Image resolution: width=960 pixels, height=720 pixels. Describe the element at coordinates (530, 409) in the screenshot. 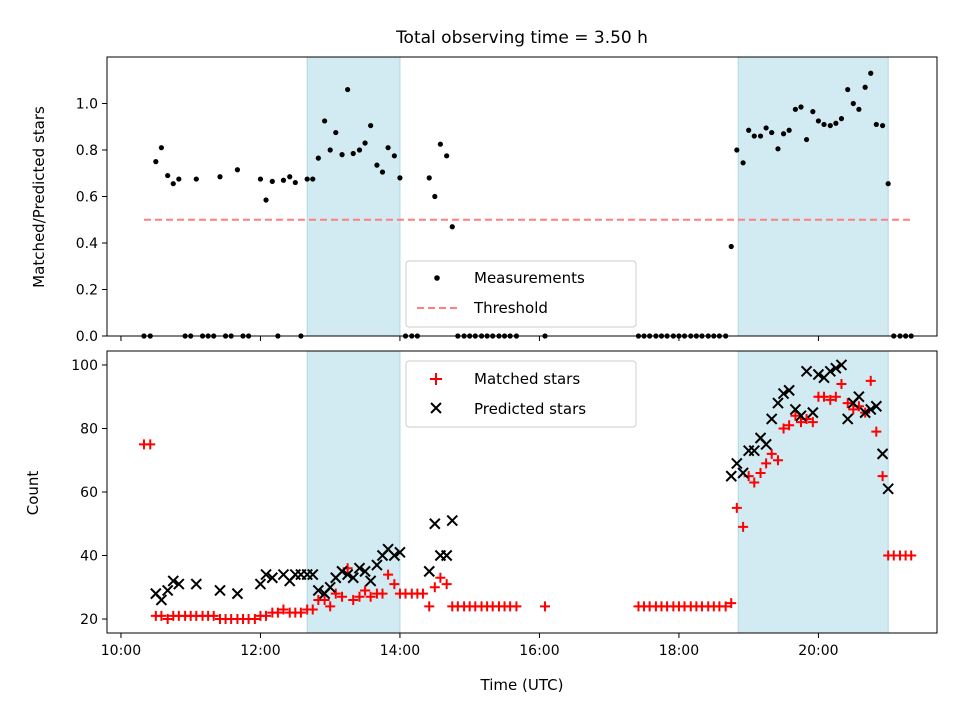

I see `legend-predicted-label: Predicted stars` at that location.